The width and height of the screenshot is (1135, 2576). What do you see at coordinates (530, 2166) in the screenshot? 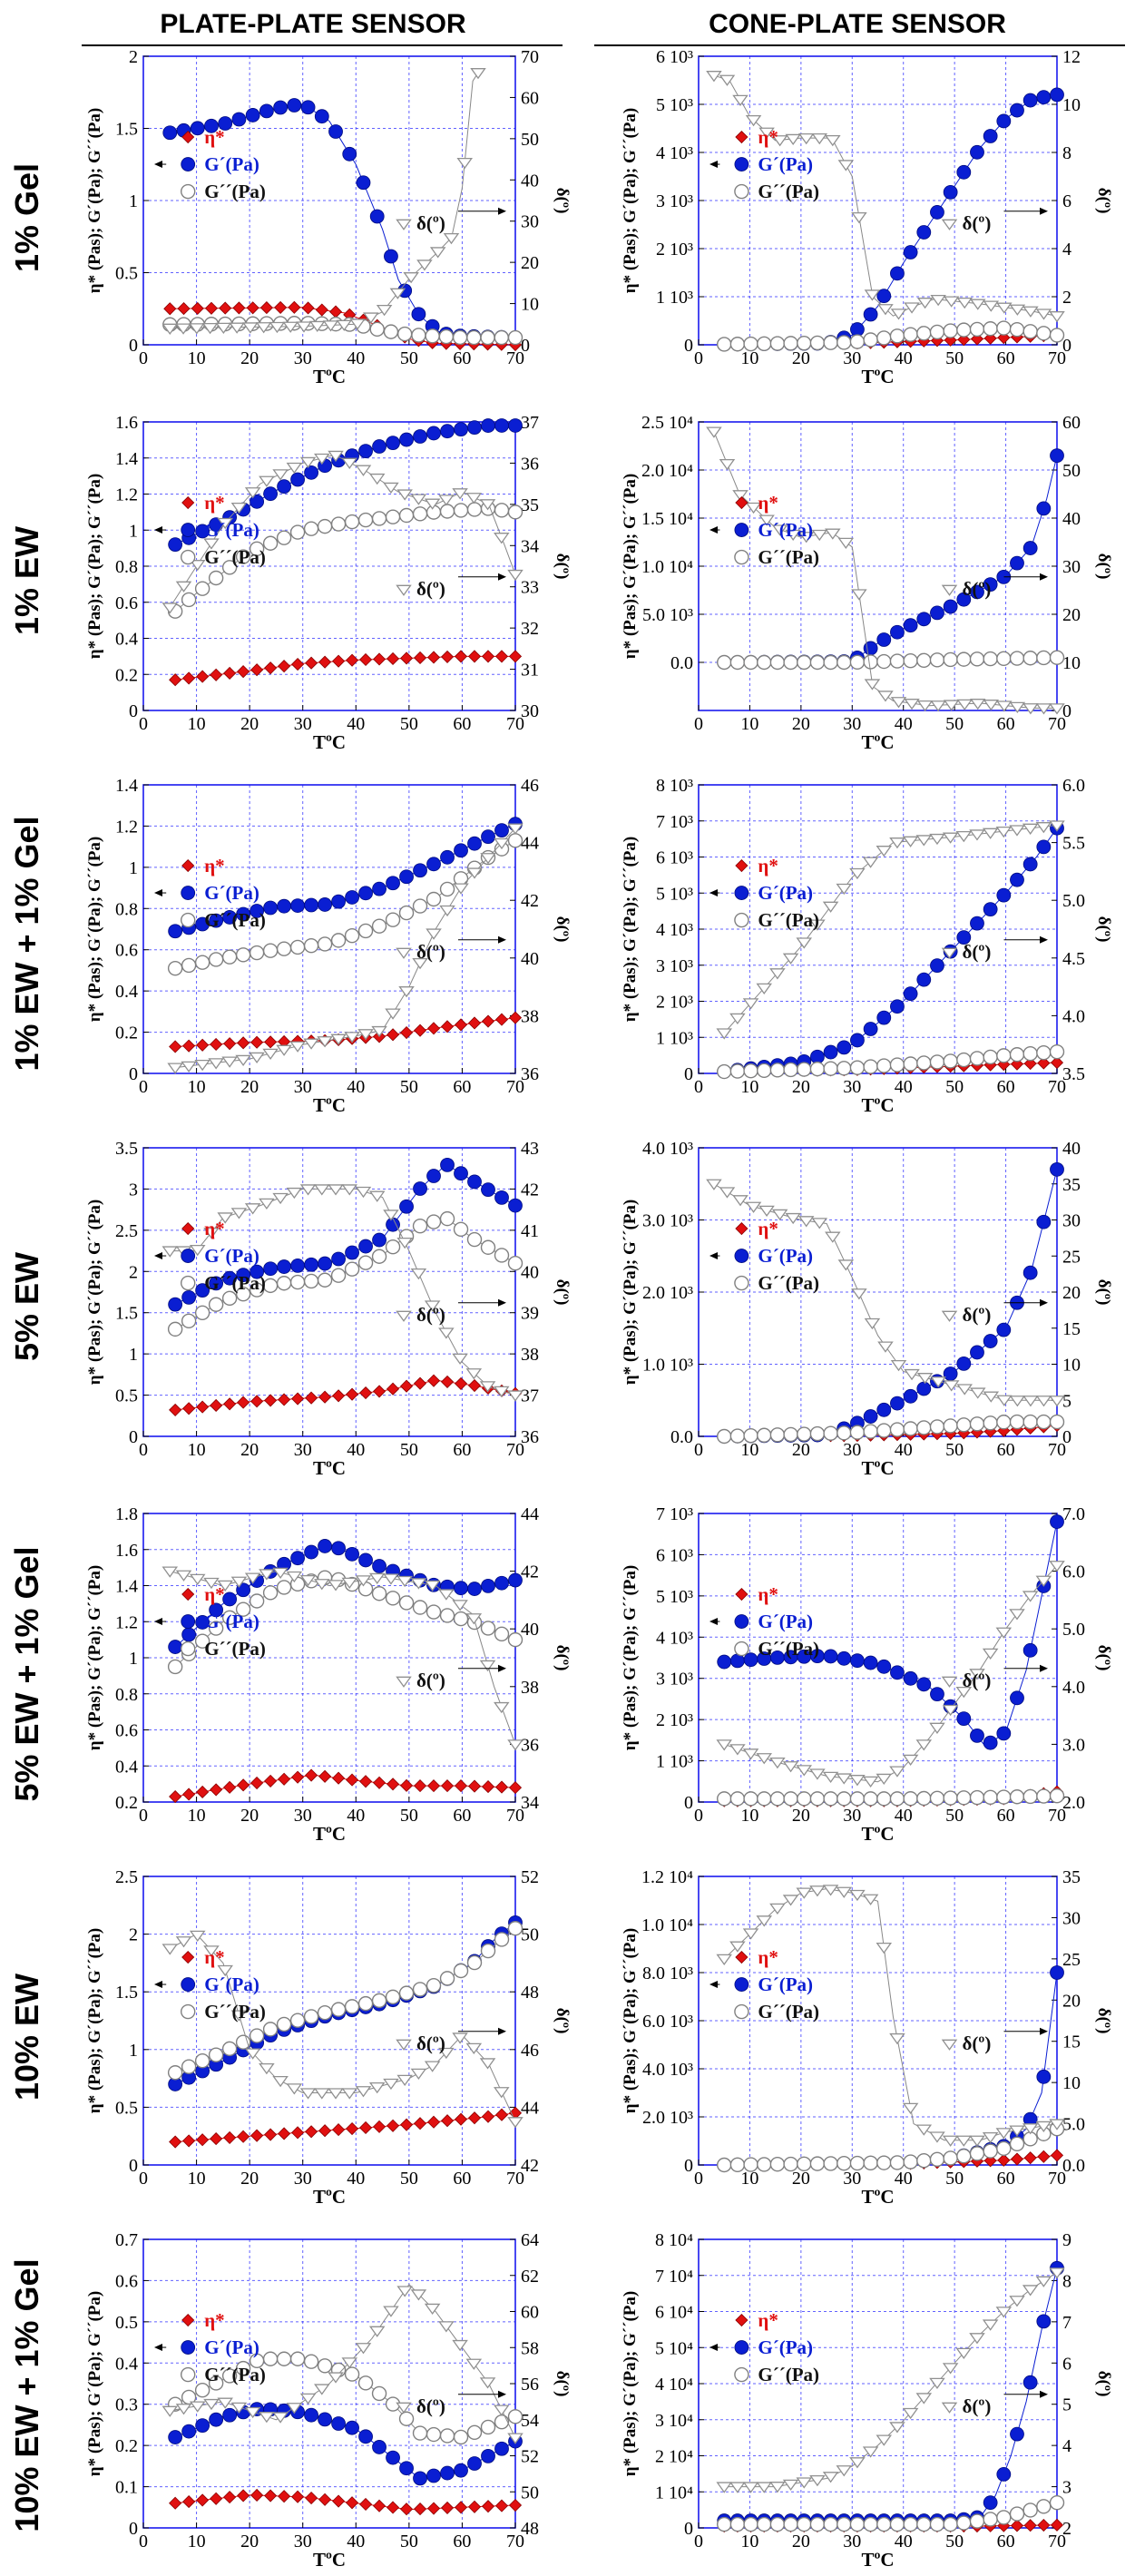
I see `y2-tick-label: 42` at bounding box center [530, 2166].